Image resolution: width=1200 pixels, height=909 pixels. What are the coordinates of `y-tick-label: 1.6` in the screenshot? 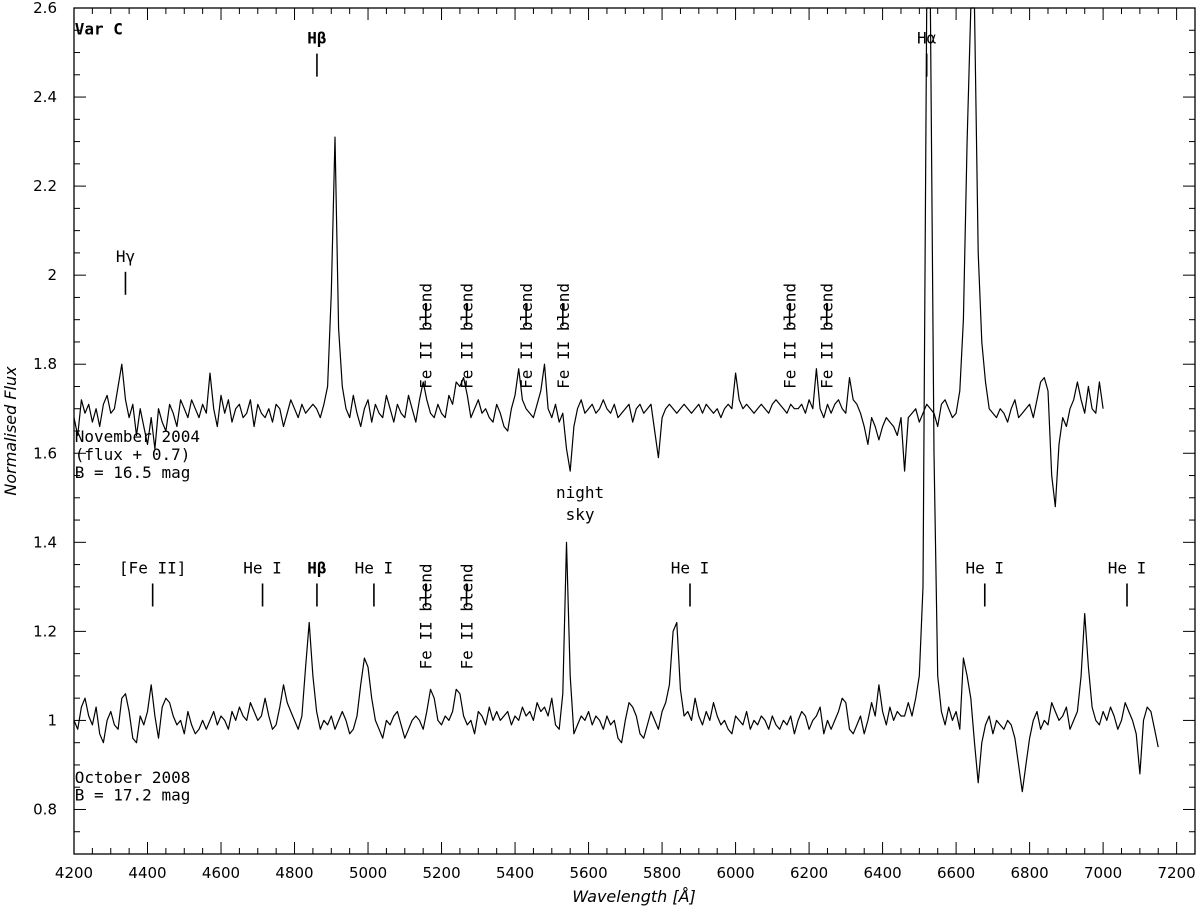 It's located at (45, 453).